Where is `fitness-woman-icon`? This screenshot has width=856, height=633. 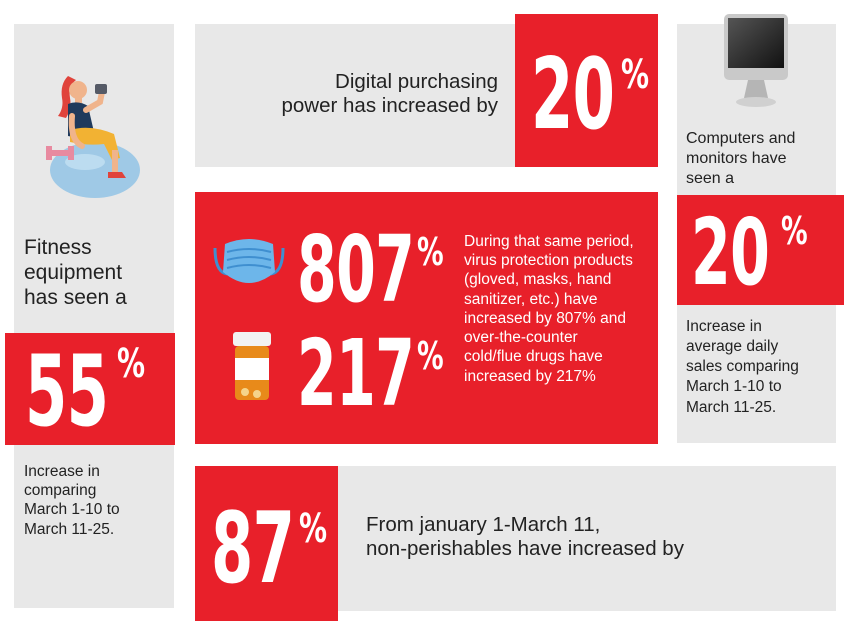 fitness-woman-icon is located at coordinates (93, 137).